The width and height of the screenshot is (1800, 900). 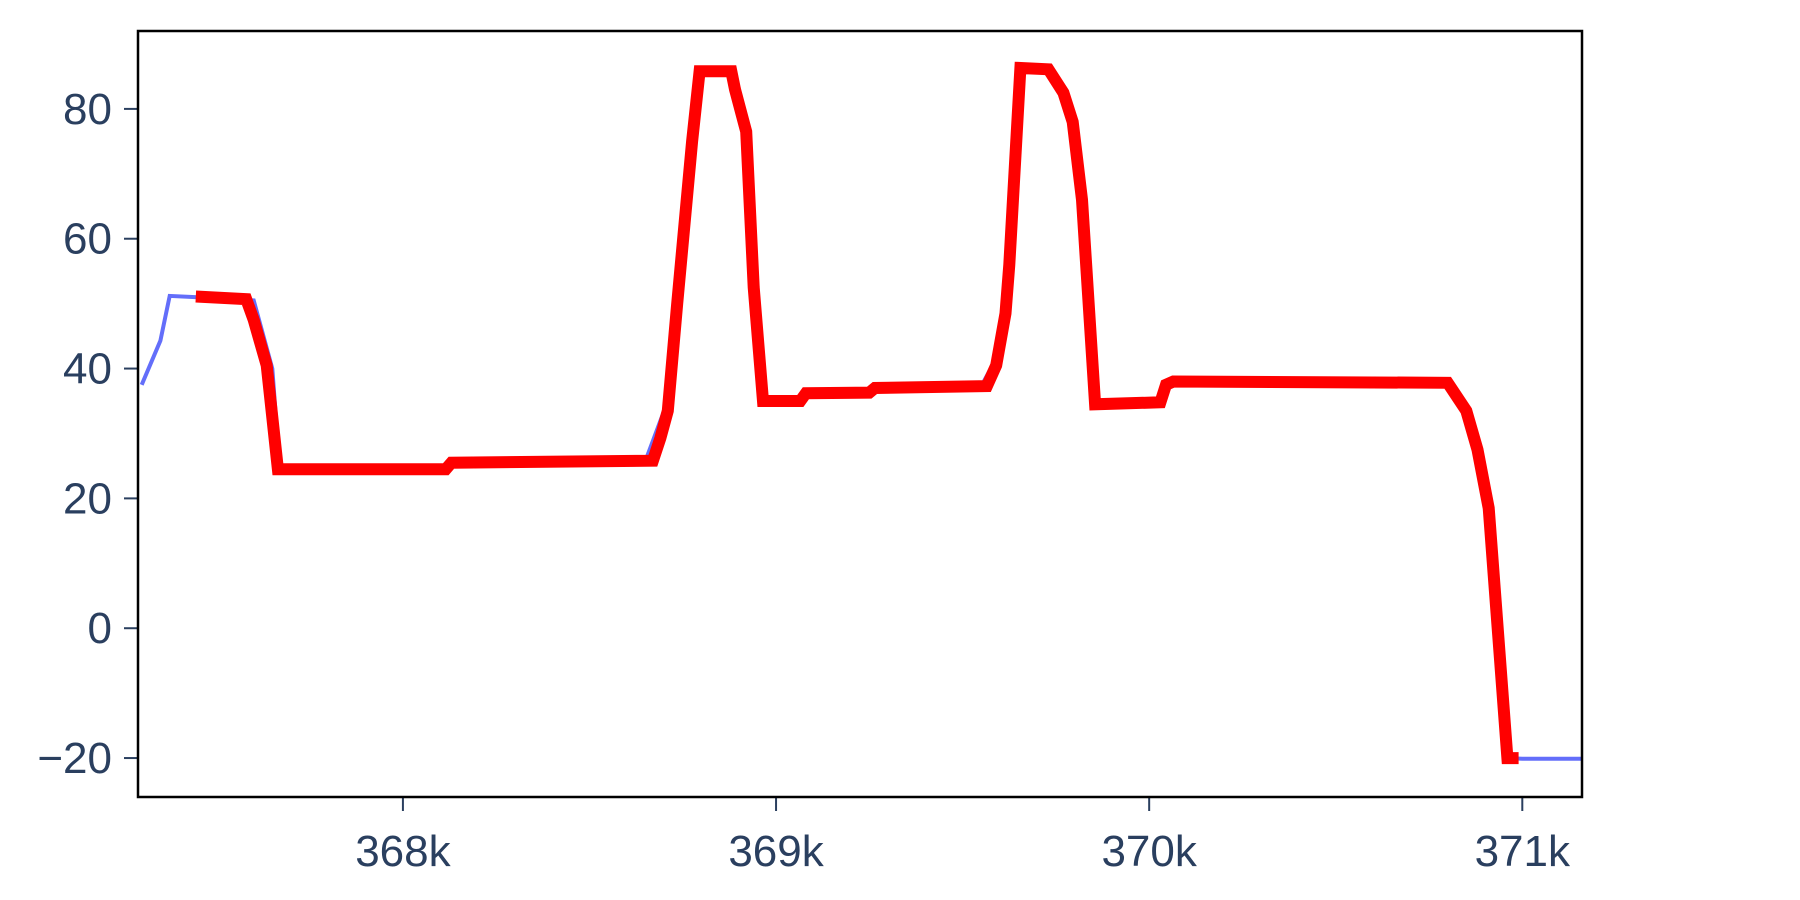 What do you see at coordinates (87, 369) in the screenshot?
I see `y-tick-label: 40` at bounding box center [87, 369].